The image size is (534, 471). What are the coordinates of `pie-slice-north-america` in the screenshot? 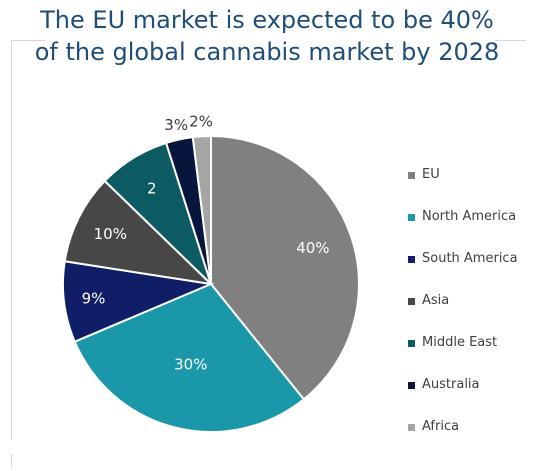 It's located at (189, 357).